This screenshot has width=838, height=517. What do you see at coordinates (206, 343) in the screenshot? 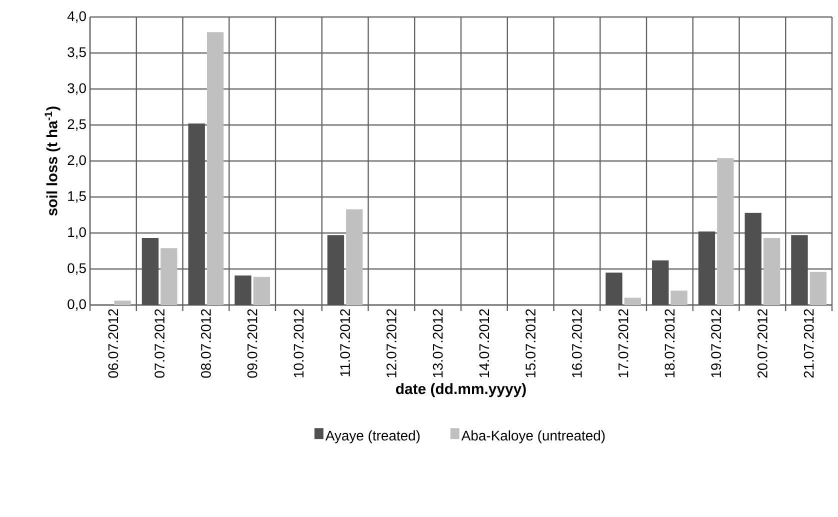
I see `x-tick-label: 08.07.2012` at bounding box center [206, 343].